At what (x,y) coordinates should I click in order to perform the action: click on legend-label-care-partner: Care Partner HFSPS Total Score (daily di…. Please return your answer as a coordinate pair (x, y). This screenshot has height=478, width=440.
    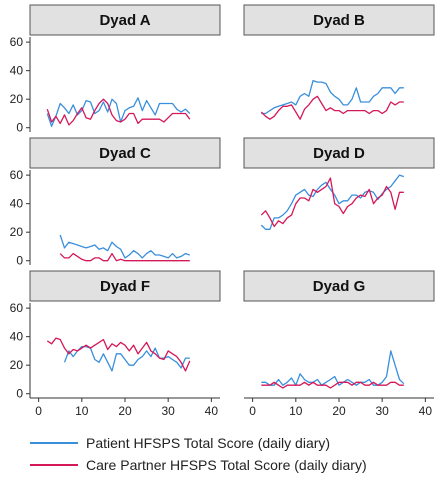
    Looking at the image, I should click on (226, 465).